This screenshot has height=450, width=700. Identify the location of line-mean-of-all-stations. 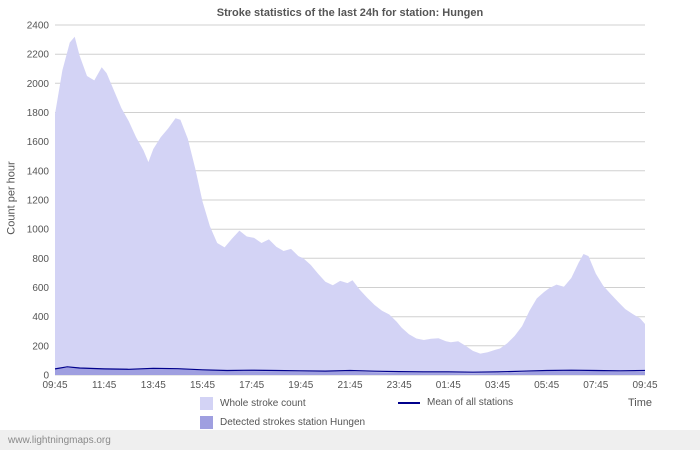
(350, 369).